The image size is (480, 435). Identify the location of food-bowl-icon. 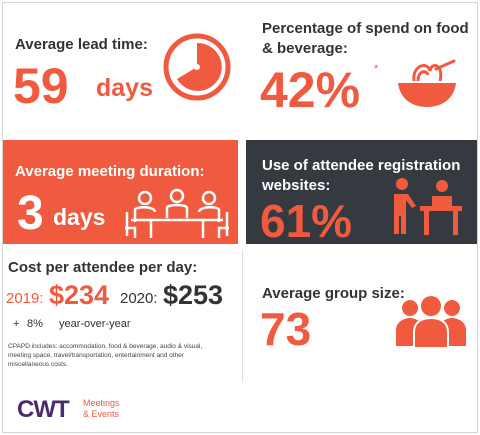
(427, 83).